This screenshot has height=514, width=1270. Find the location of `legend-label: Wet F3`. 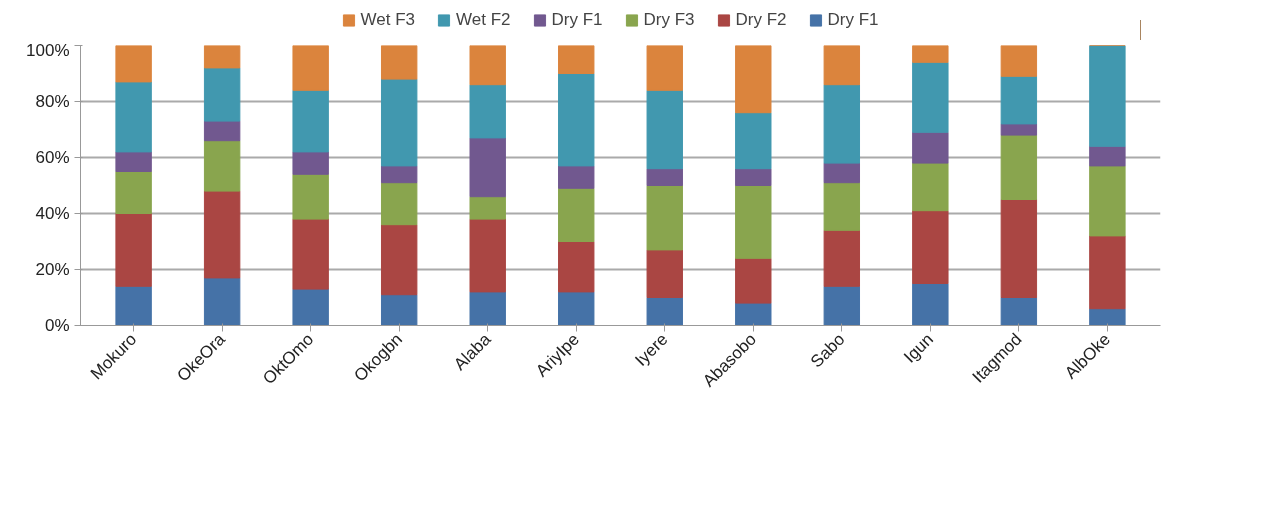

legend-label: Wet F3 is located at coordinates (387, 20).